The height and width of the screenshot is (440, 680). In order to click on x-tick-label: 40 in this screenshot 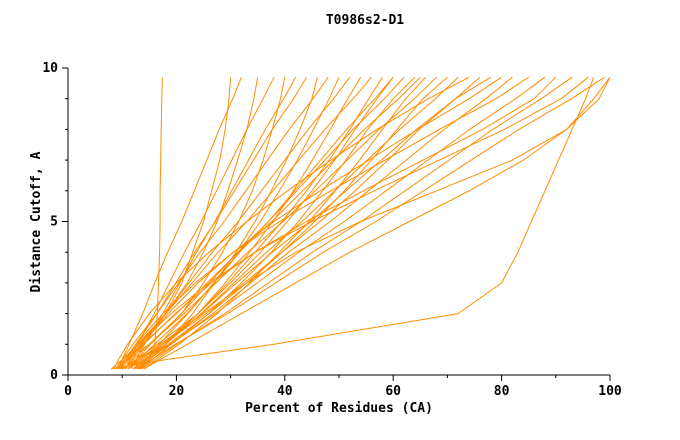, I will do `click(285, 391)`.